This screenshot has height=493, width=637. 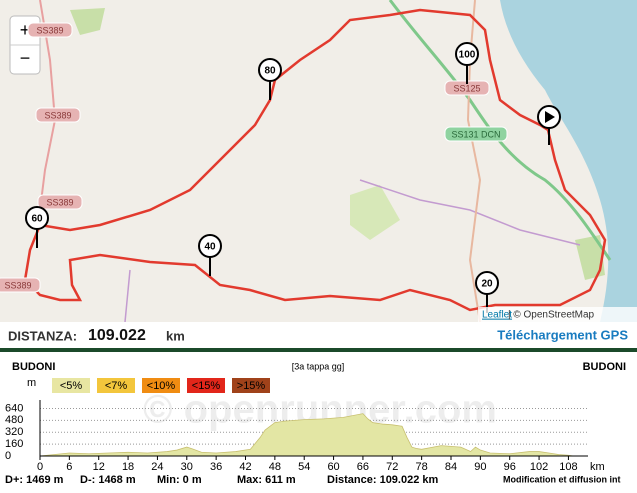 What do you see at coordinates (568, 161) in the screenshot?
I see `sea` at bounding box center [568, 161].